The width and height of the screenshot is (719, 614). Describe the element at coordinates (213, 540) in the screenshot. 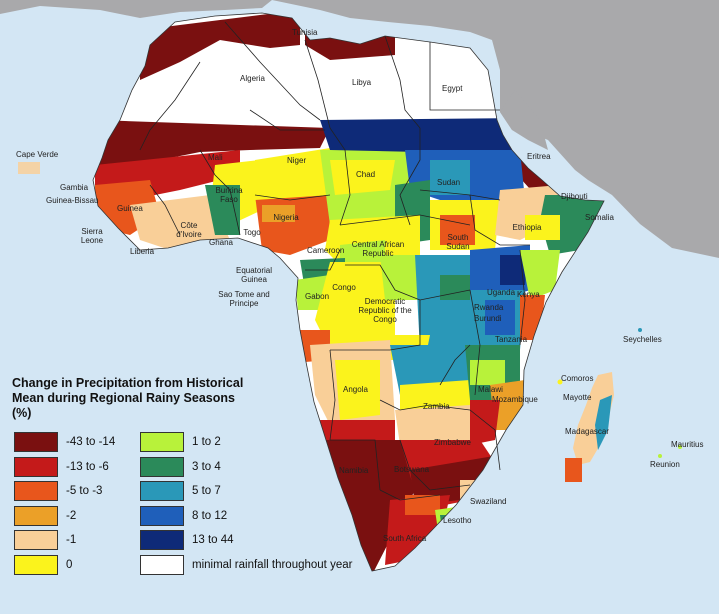

I see `legend-label: 13 to 44` at that location.